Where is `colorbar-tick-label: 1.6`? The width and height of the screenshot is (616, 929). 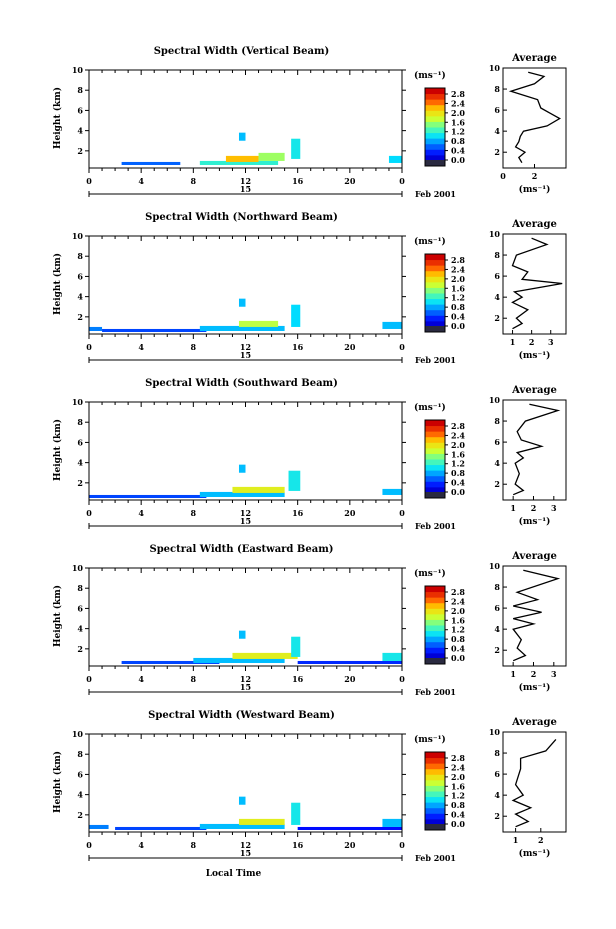 colorbar-tick-label: 1.6 is located at coordinates (458, 786).